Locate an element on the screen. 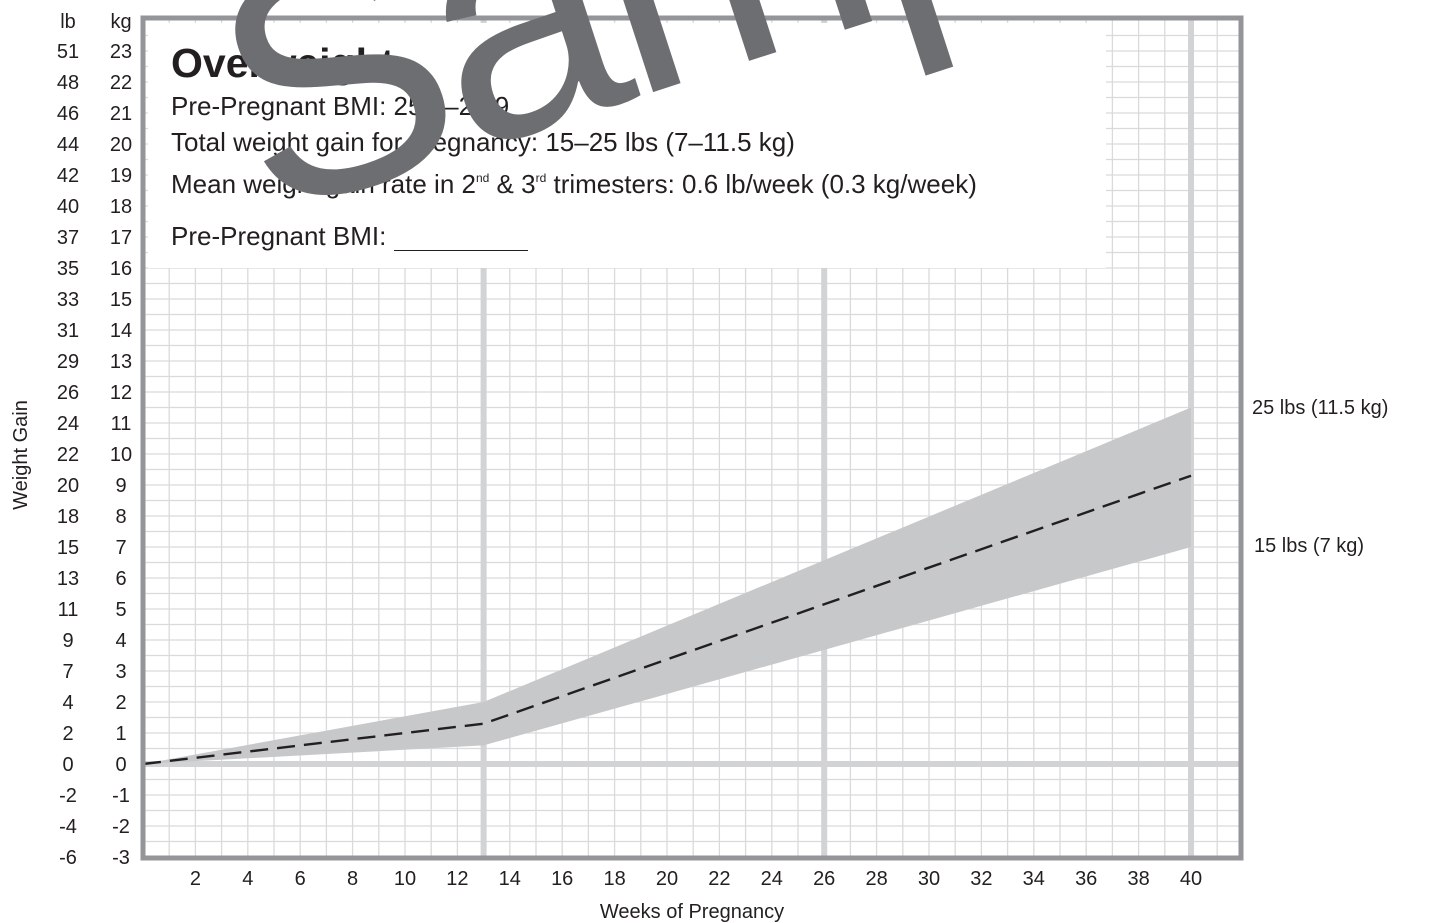 The image size is (1430, 923). y-tick-label-kg: 14 is located at coordinates (121, 331).